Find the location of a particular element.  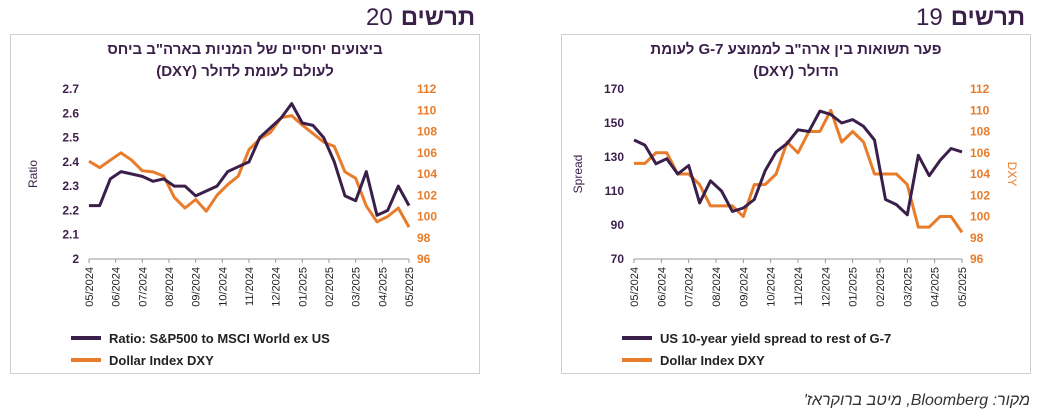

chart-title-line: ביצועים יחסיים של המניות בארה"ב ביחס is located at coordinates (245, 49).